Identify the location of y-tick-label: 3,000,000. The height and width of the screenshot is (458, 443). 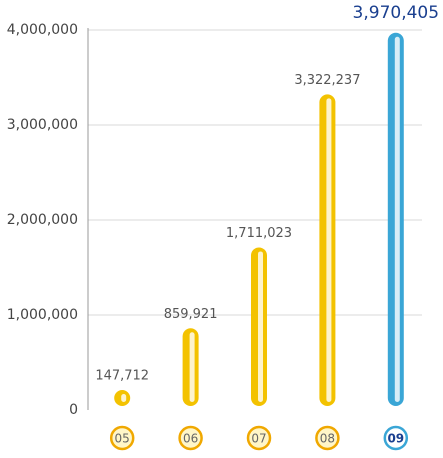
(42, 125).